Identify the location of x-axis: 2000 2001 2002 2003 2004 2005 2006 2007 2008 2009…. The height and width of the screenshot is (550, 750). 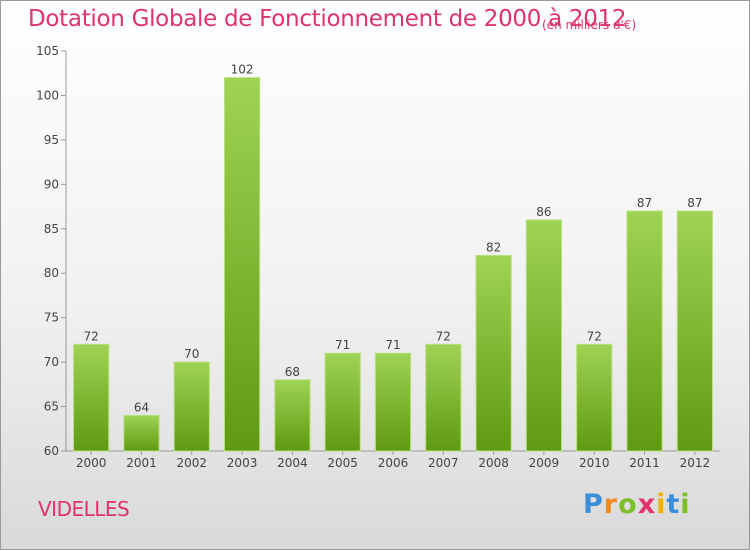
(393, 460).